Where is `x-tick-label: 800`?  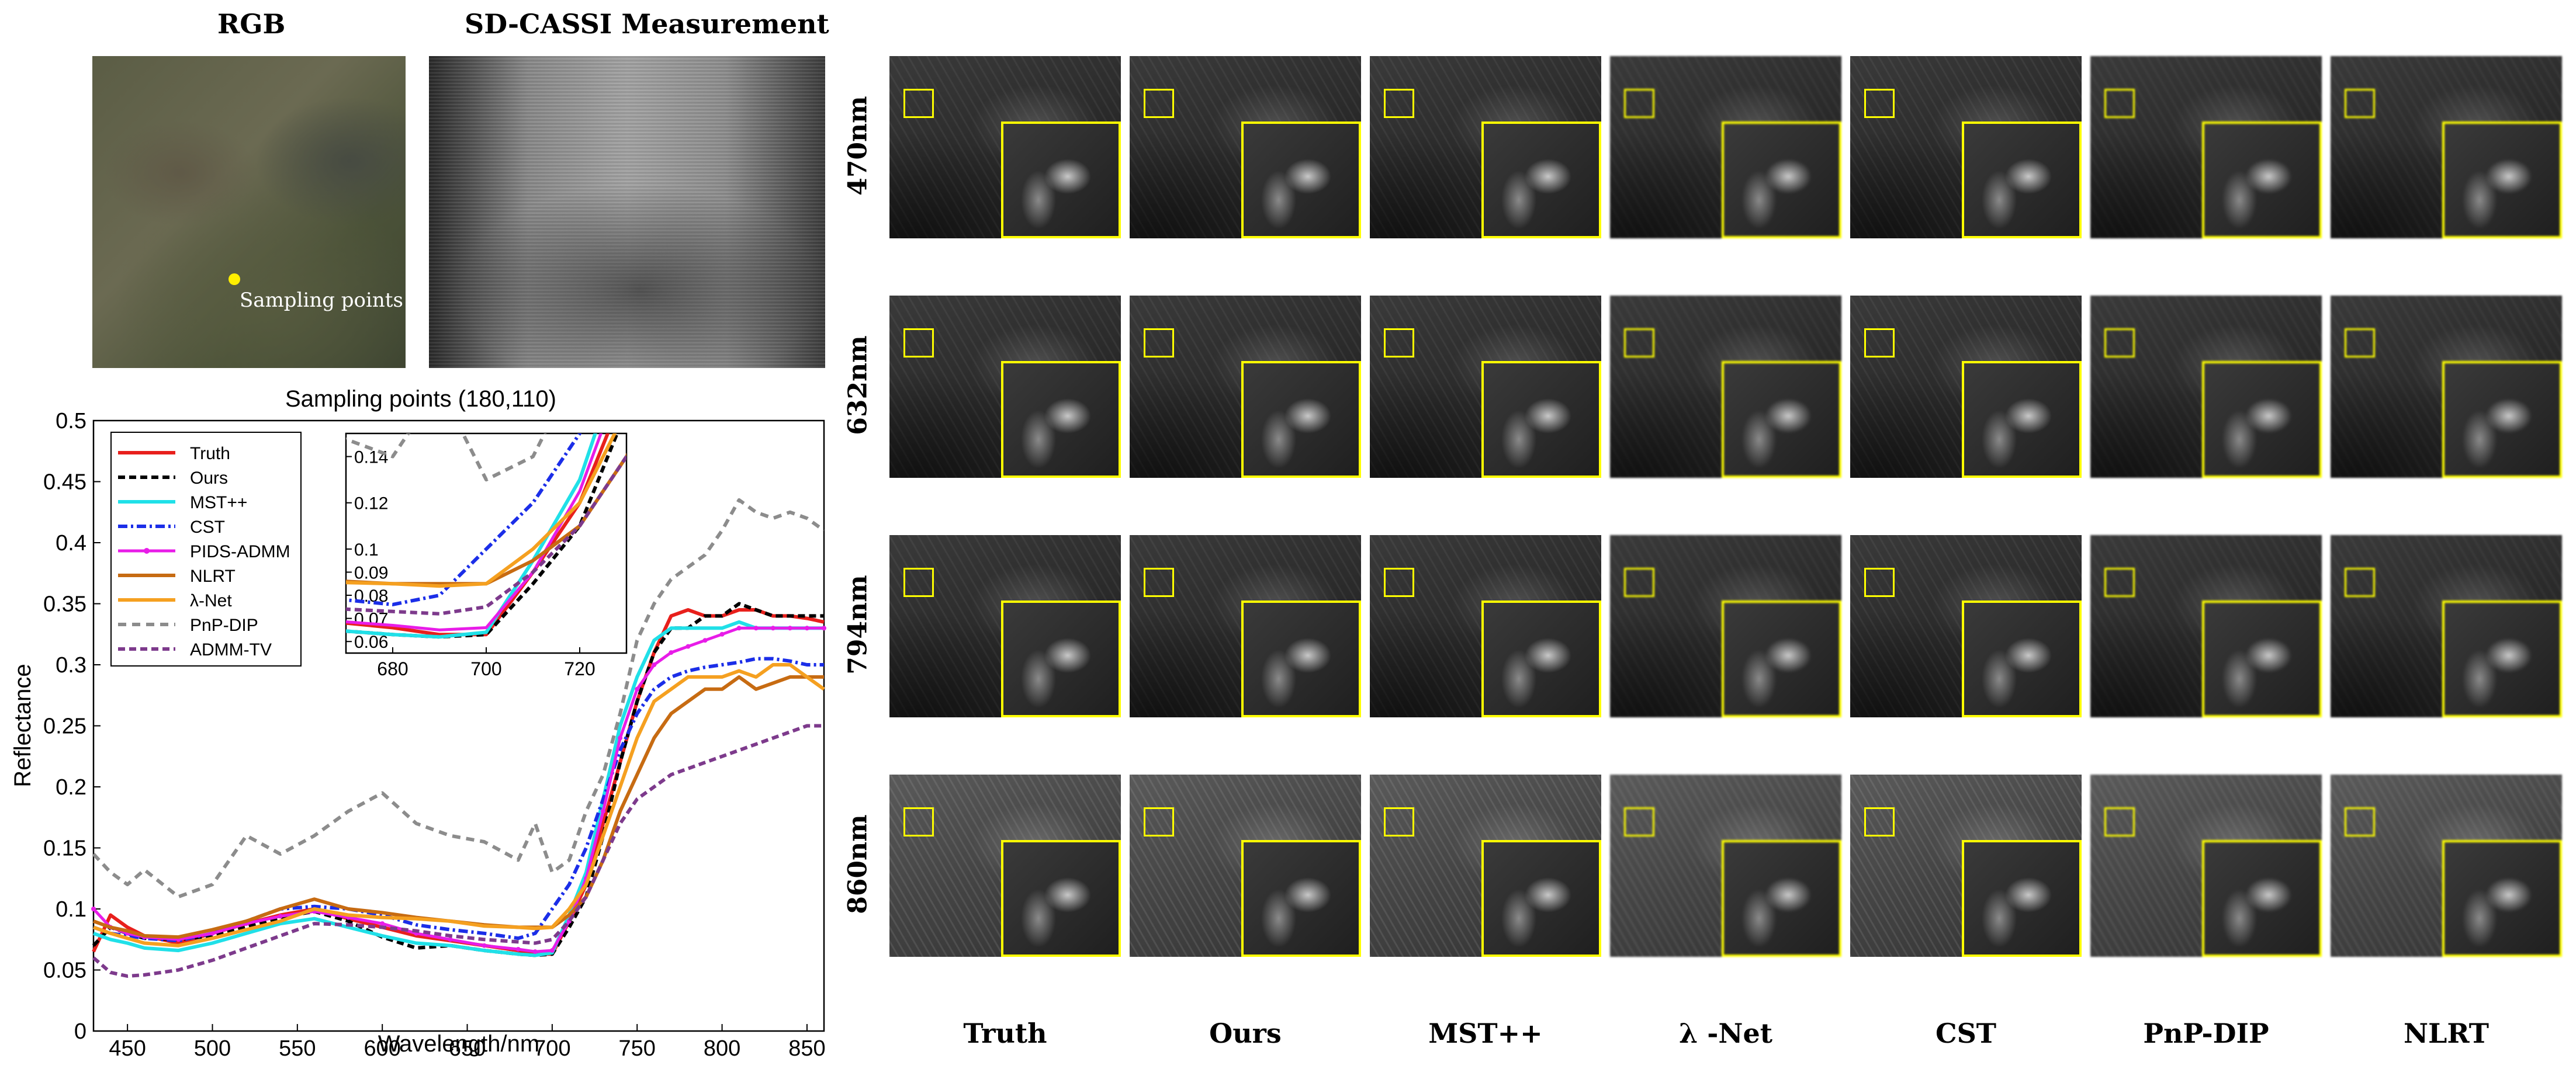
x-tick-label: 800 is located at coordinates (722, 1048).